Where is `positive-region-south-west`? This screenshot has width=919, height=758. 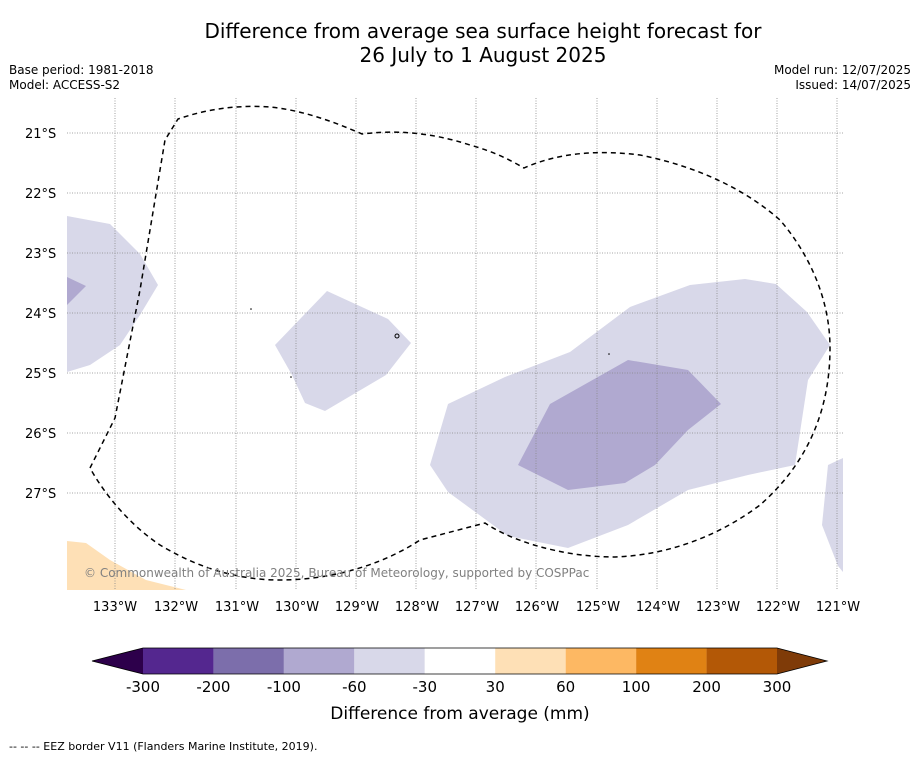
positive-region-south-west is located at coordinates (126, 565).